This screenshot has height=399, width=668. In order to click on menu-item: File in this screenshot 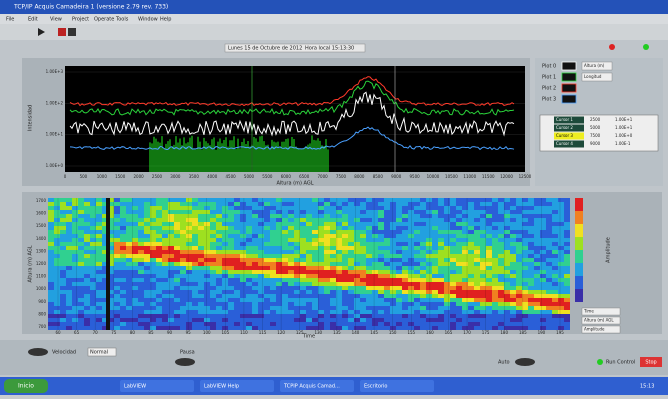, I will do `click(10, 20)`.